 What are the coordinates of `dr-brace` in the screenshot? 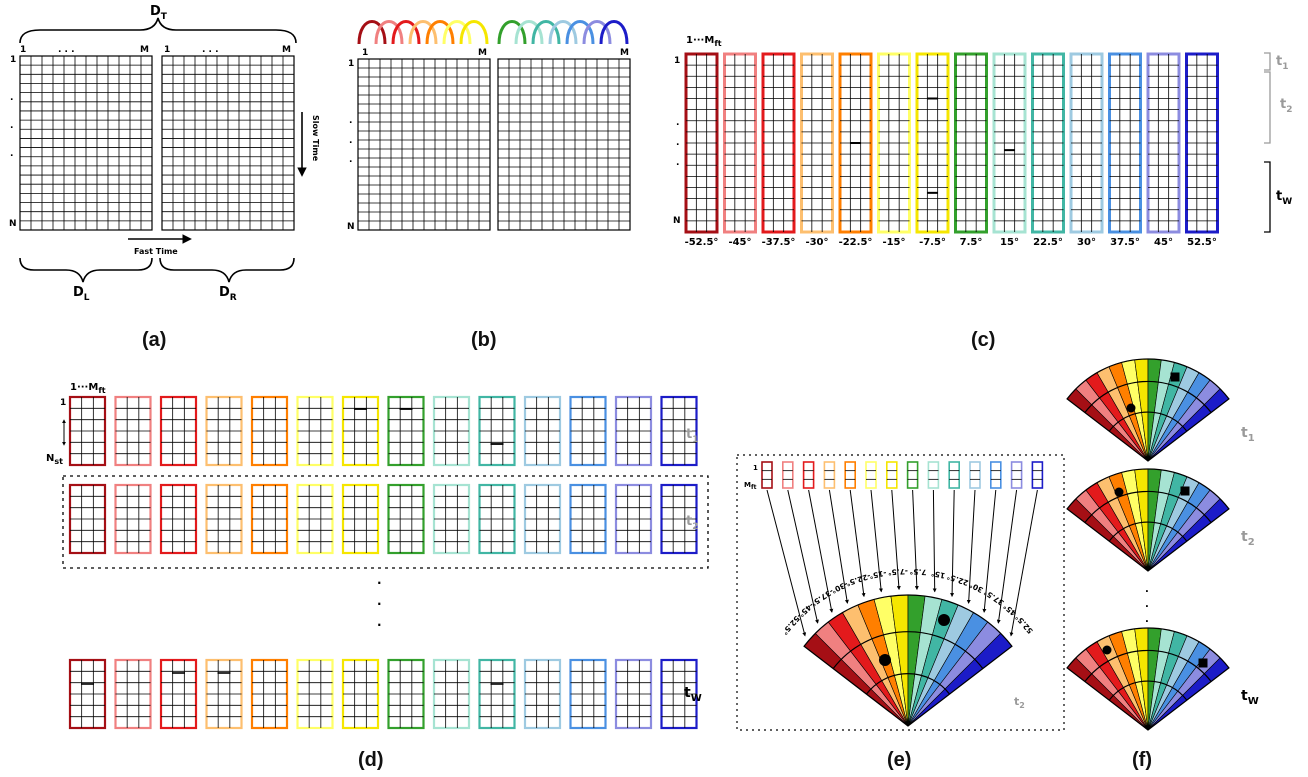 It's located at (227, 270).